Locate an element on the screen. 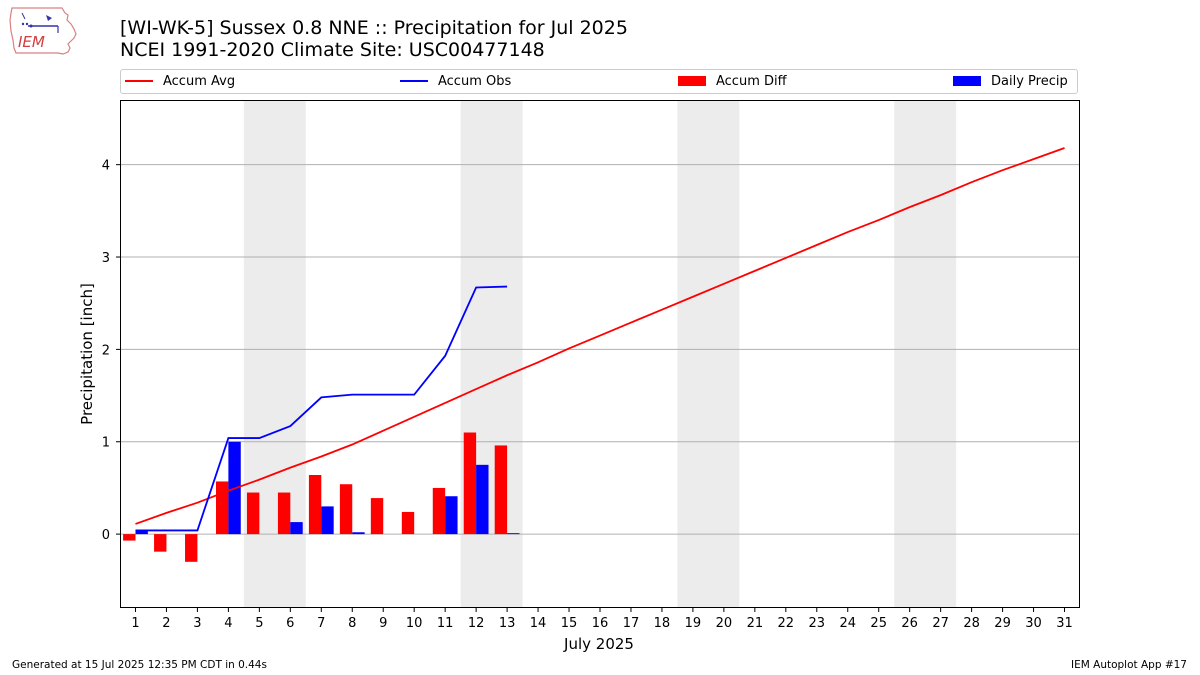 This screenshot has width=1200, height=675. y-tick-label: 1 is located at coordinates (106, 443).